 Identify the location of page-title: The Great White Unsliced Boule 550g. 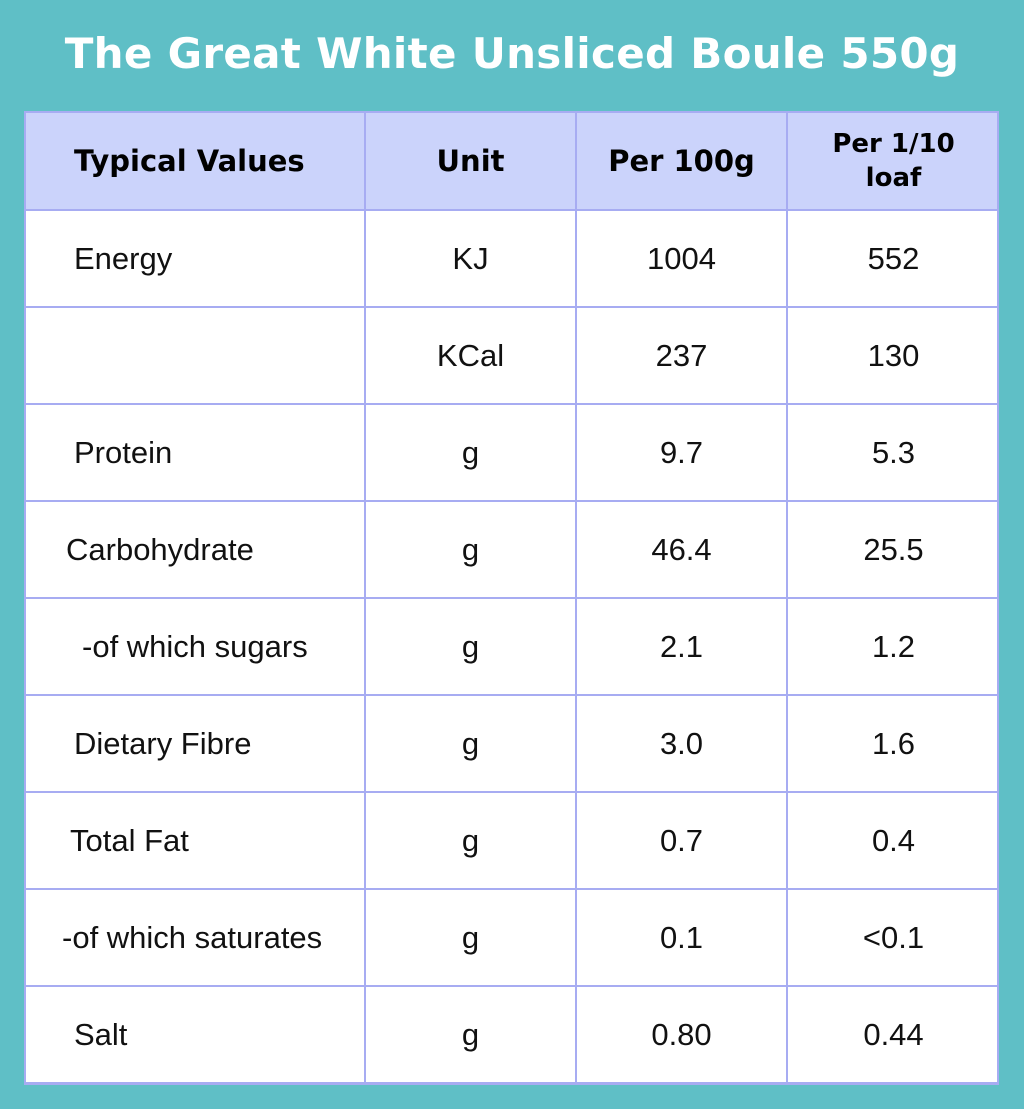
(512, 53).